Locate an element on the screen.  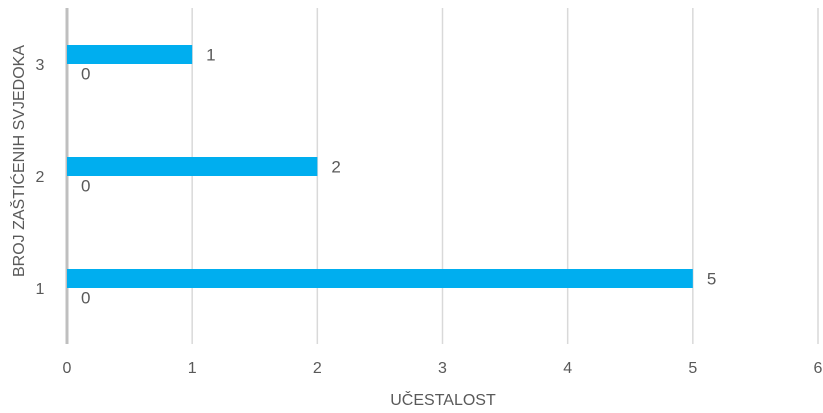
data-label: 2 is located at coordinates (335, 167).